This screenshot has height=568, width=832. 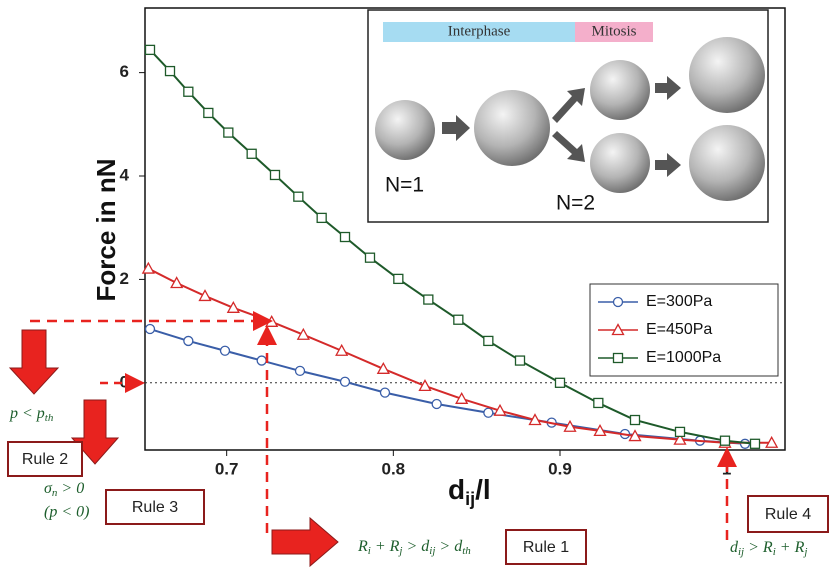 I want to click on legend-label: E=1000Pa, so click(x=683, y=357).